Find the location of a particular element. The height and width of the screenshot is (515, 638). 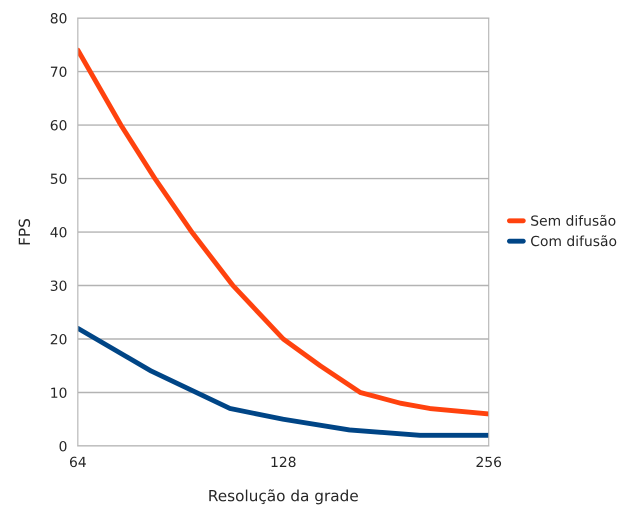

y-tick-label: 10 is located at coordinates (58, 392).